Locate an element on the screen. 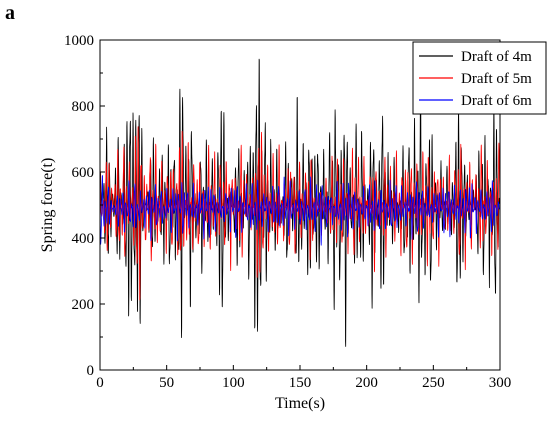 This screenshot has width=550, height=422. y-tick-label: 200 is located at coordinates (83, 305).